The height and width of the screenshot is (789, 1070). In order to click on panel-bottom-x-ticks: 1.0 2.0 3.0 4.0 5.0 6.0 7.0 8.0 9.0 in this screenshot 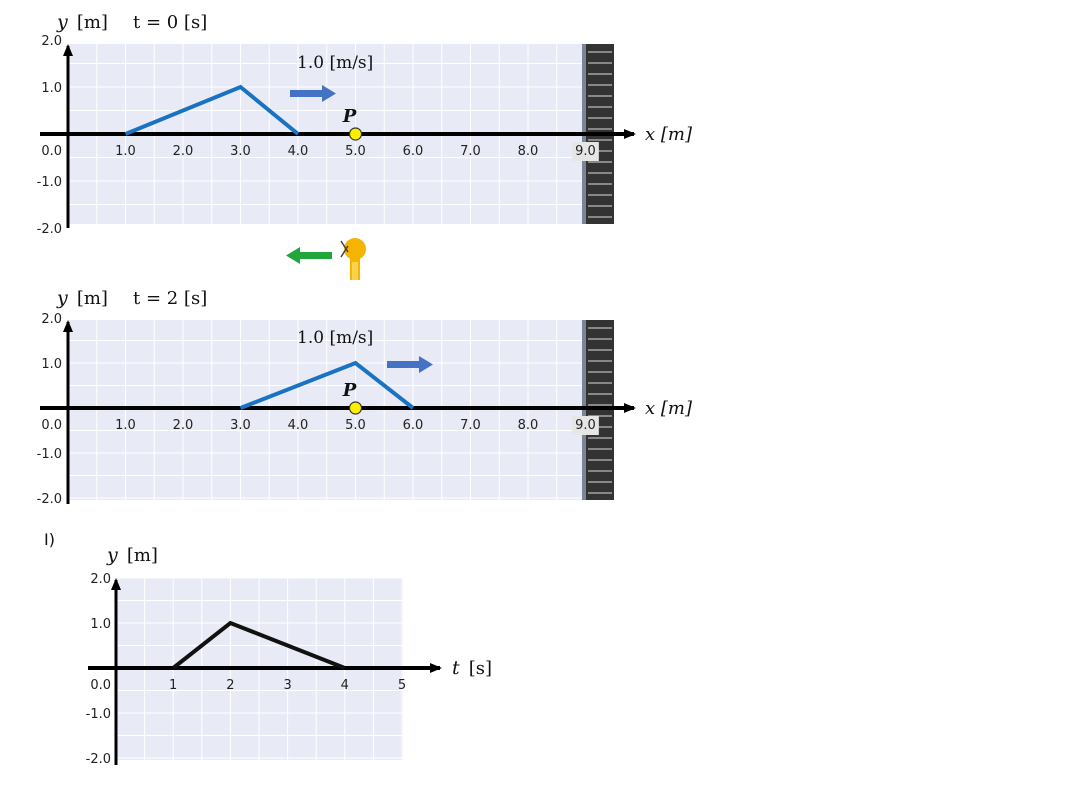, I will do `click(357, 425)`.